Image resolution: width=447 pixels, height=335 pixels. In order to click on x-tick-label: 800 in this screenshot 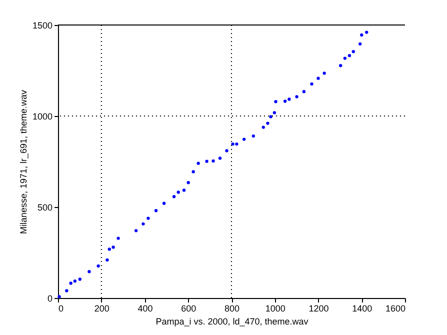, I will do `click(232, 309)`.